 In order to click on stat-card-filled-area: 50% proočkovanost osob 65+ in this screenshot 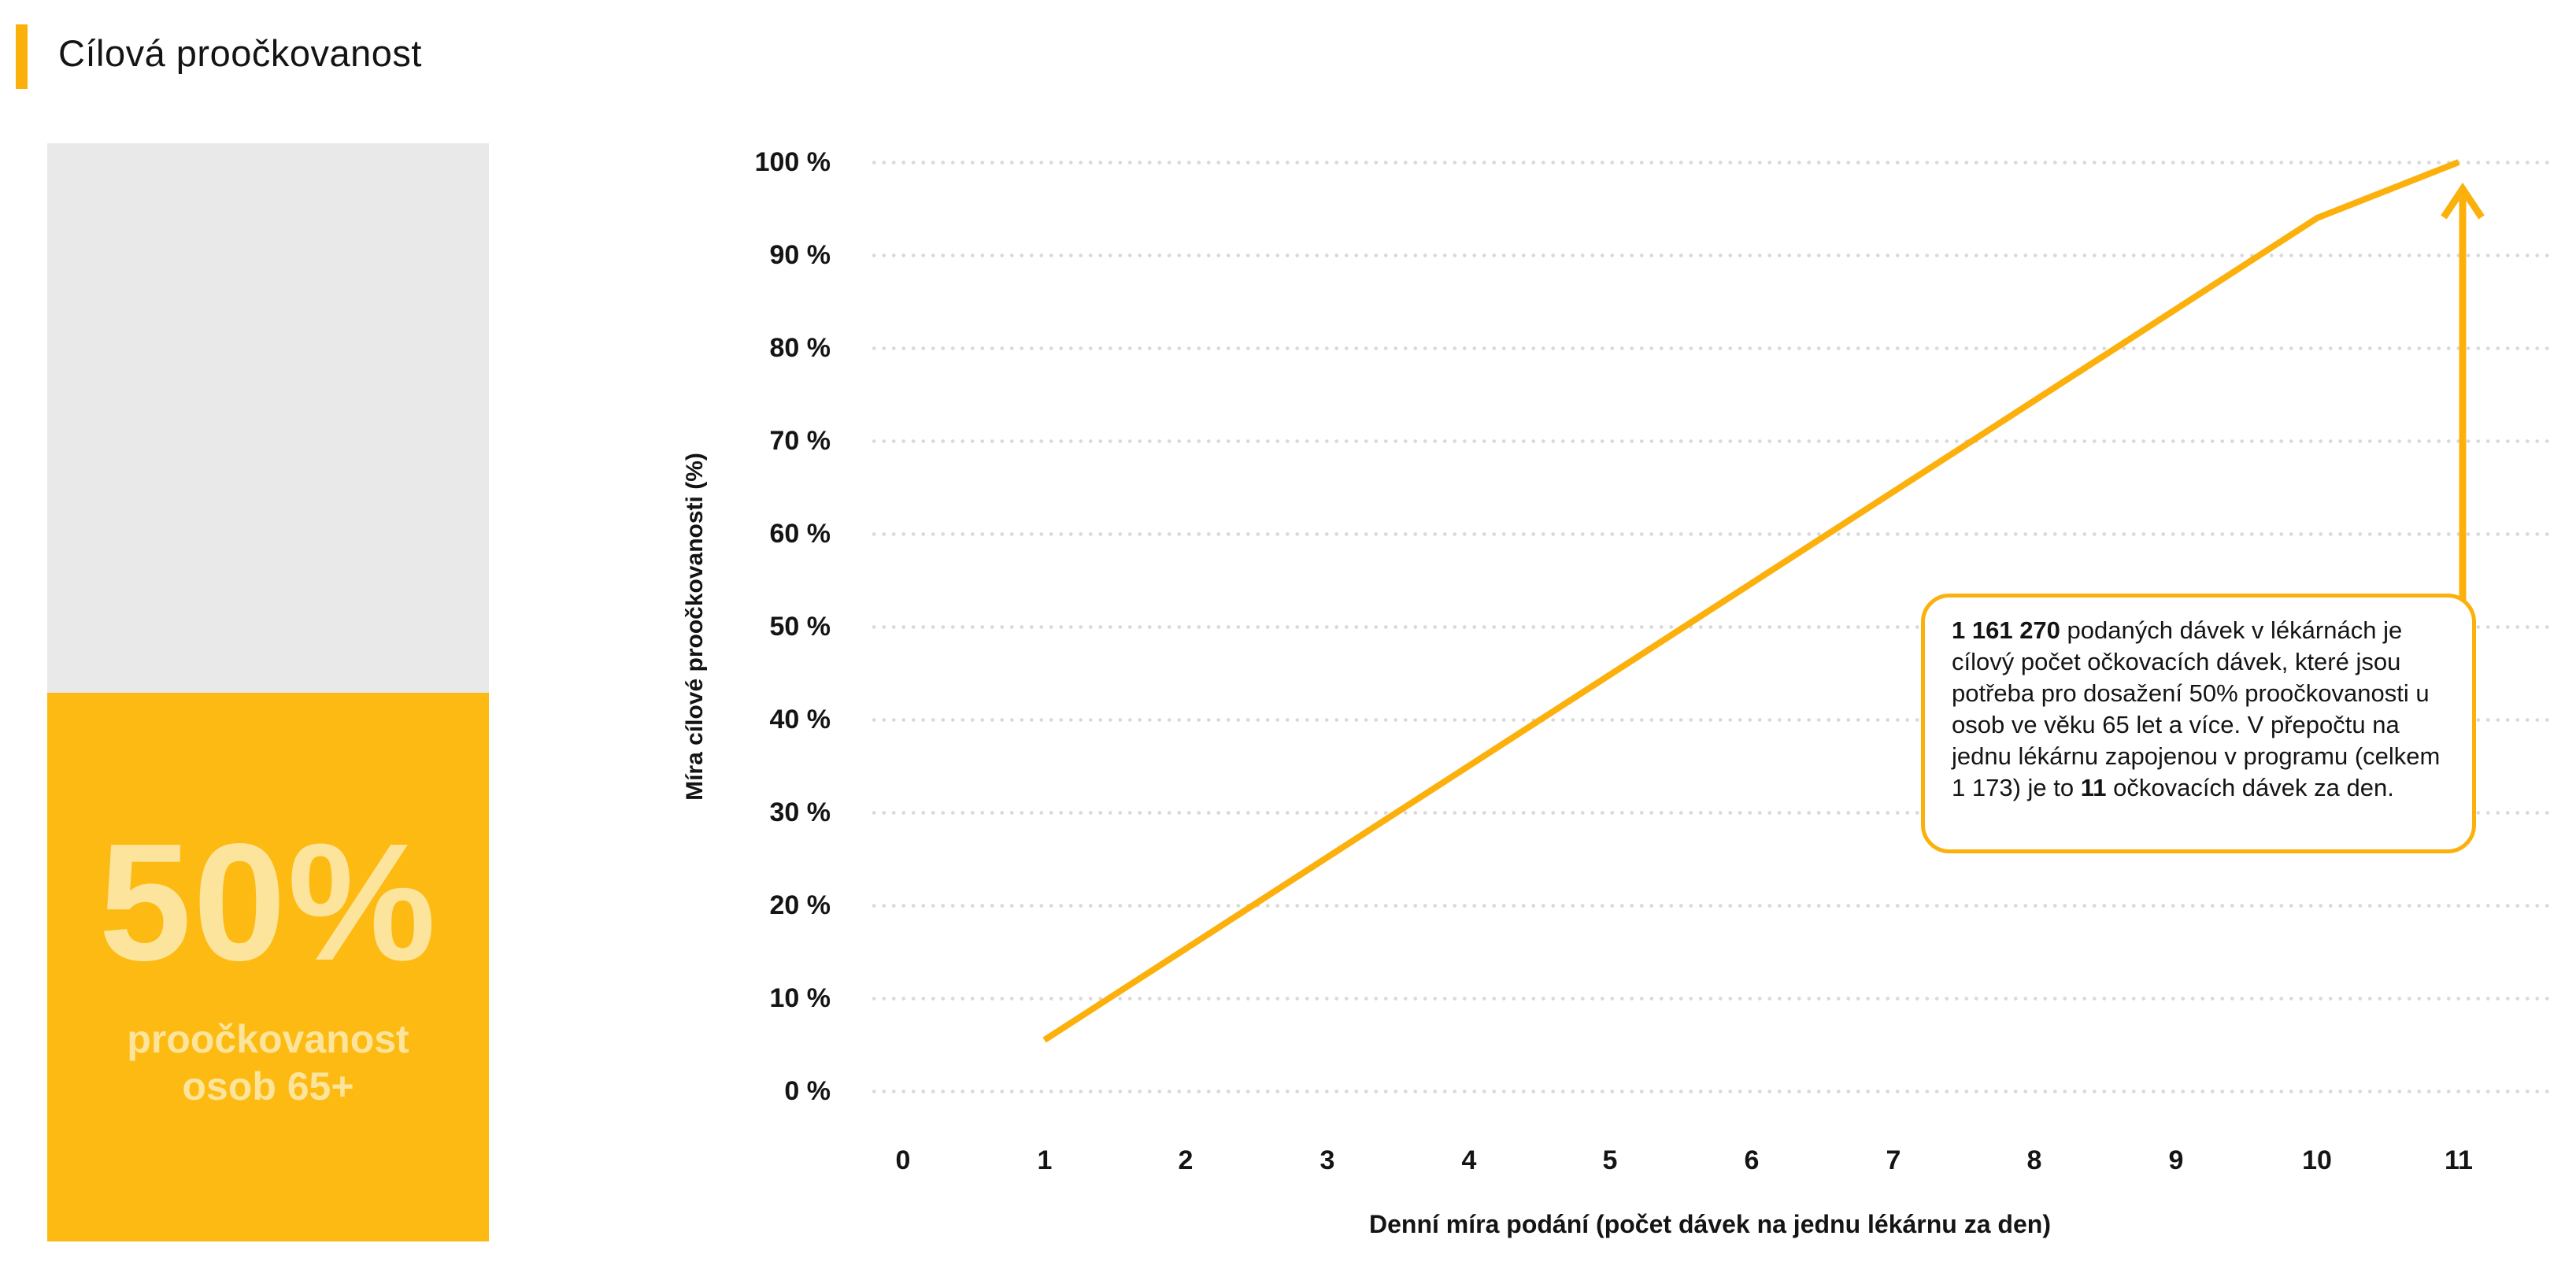, I will do `click(268, 967)`.